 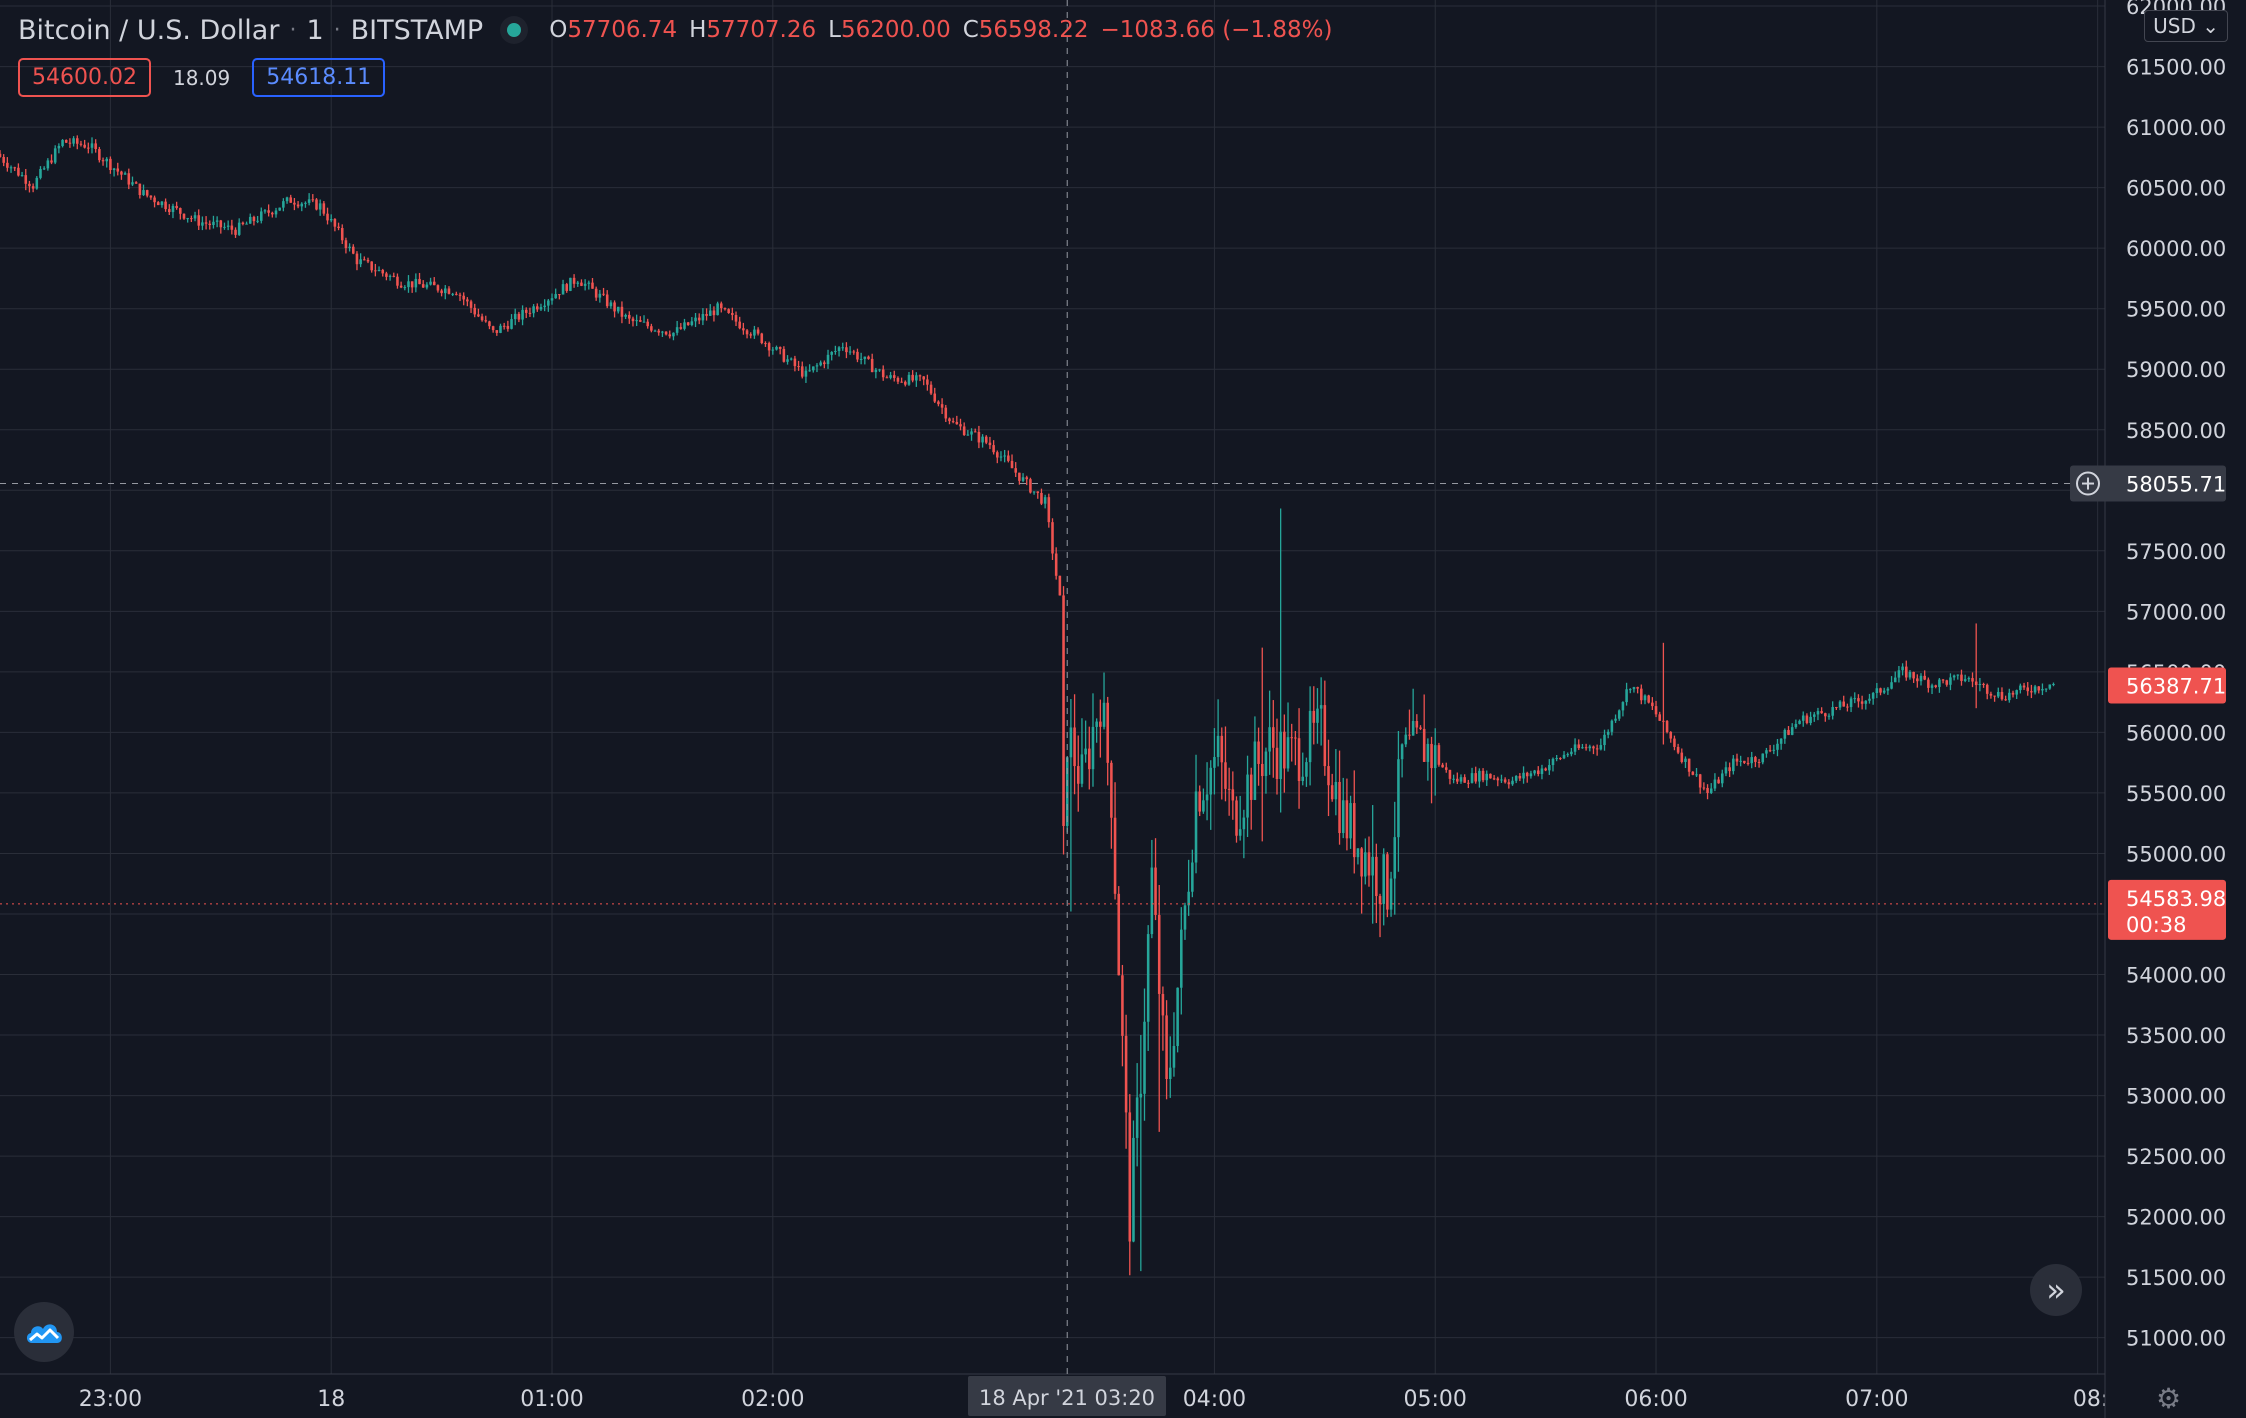 What do you see at coordinates (2056, 1290) in the screenshot?
I see `double-chevron-right-icon: »` at bounding box center [2056, 1290].